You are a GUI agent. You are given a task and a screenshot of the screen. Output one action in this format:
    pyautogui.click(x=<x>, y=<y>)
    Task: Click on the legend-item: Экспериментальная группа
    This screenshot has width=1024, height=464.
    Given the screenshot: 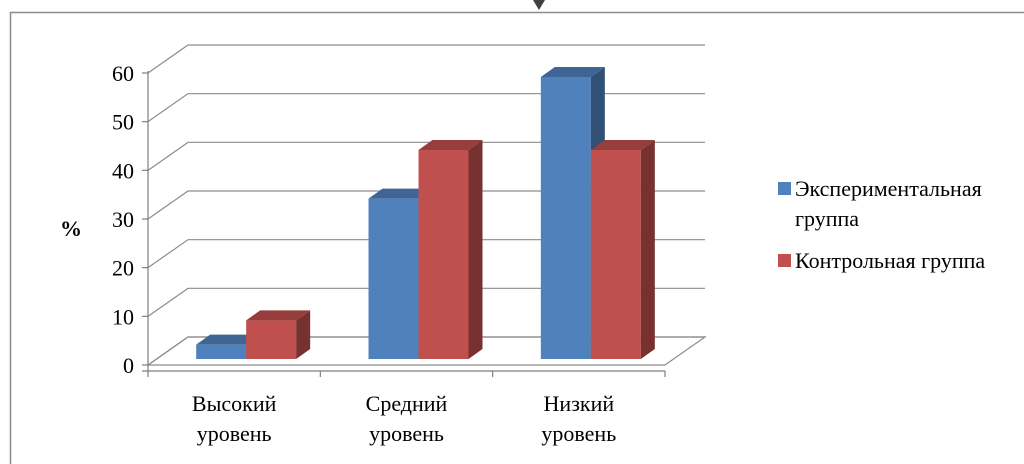 What is the action you would take?
    pyautogui.click(x=880, y=203)
    